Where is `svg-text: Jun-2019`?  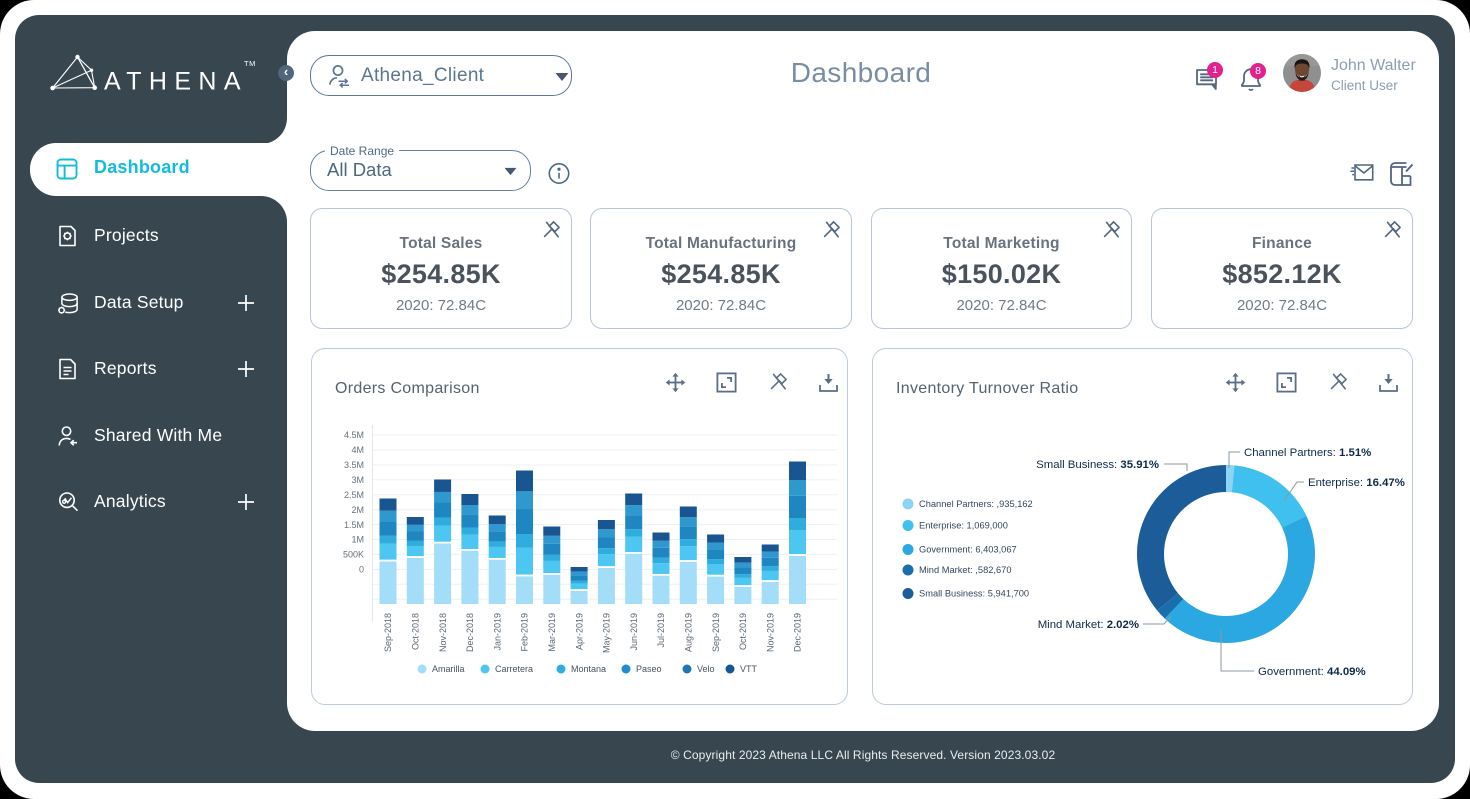 svg-text: Jun-2019 is located at coordinates (634, 632).